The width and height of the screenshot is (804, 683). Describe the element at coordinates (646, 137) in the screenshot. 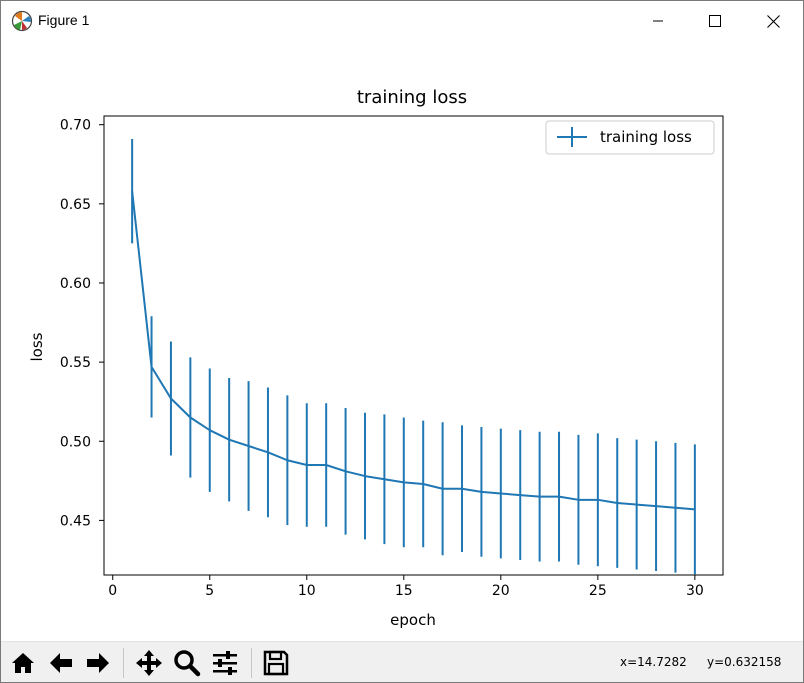

I see `legend-label: training loss` at that location.